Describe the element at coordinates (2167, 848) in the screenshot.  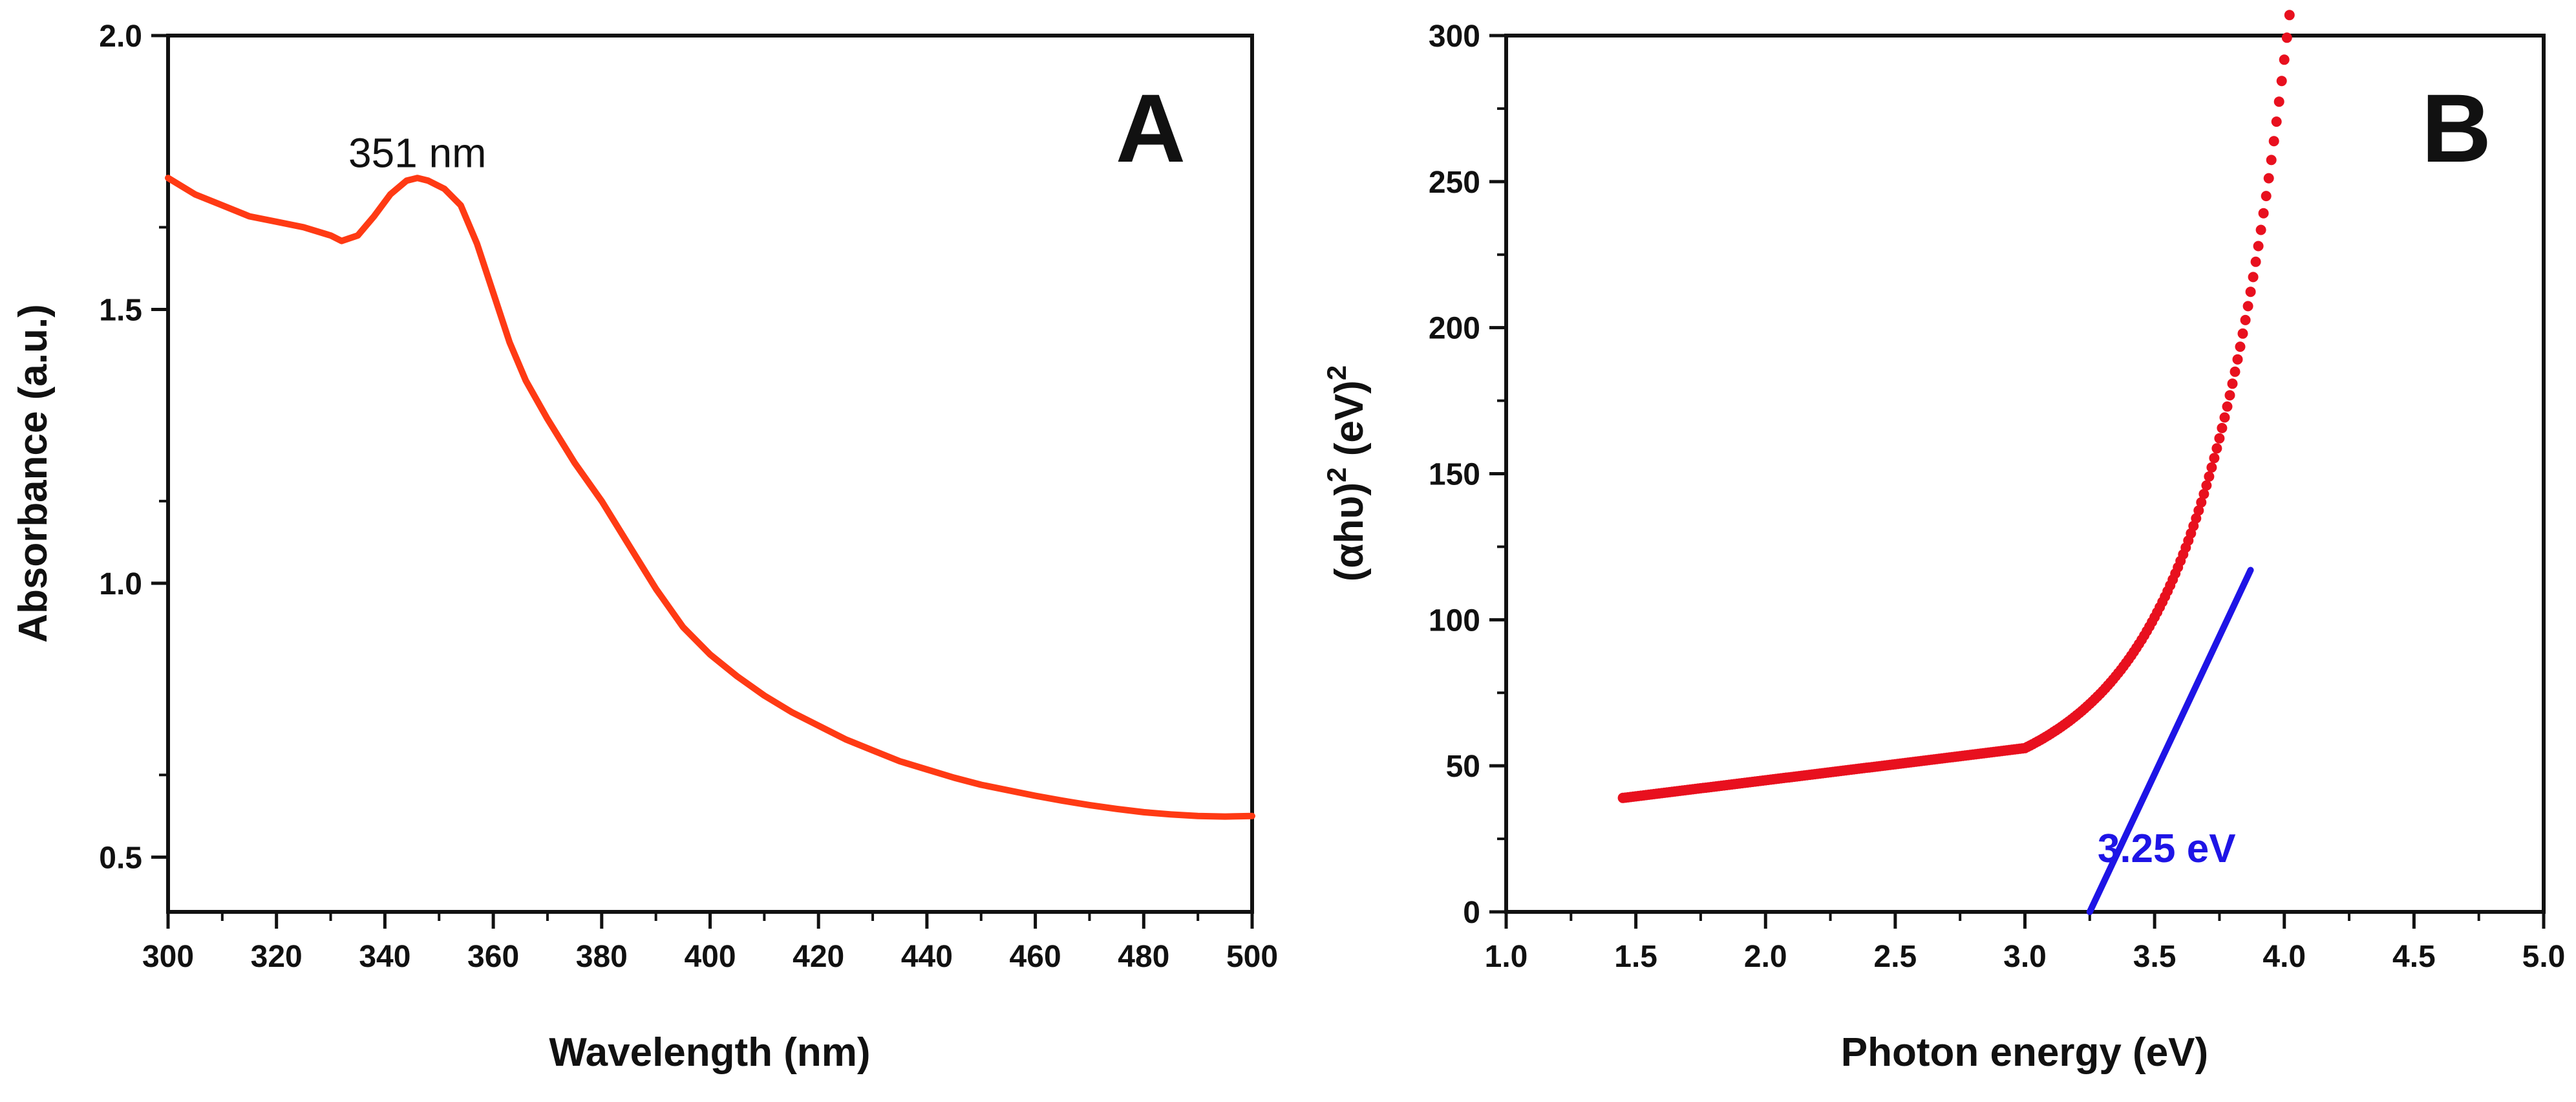
I see `panel-b-bandgap-annotation: 3.25 eV` at that location.